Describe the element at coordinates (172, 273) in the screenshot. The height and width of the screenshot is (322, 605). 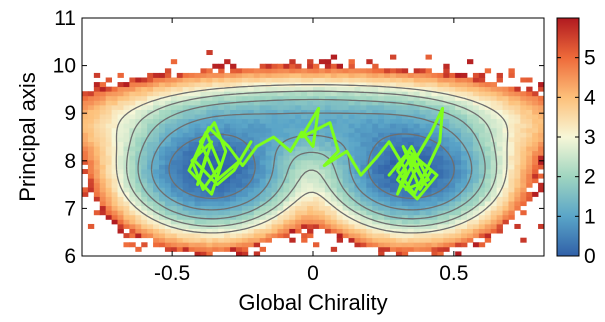
I see `x-tick-label: -0.5` at that location.